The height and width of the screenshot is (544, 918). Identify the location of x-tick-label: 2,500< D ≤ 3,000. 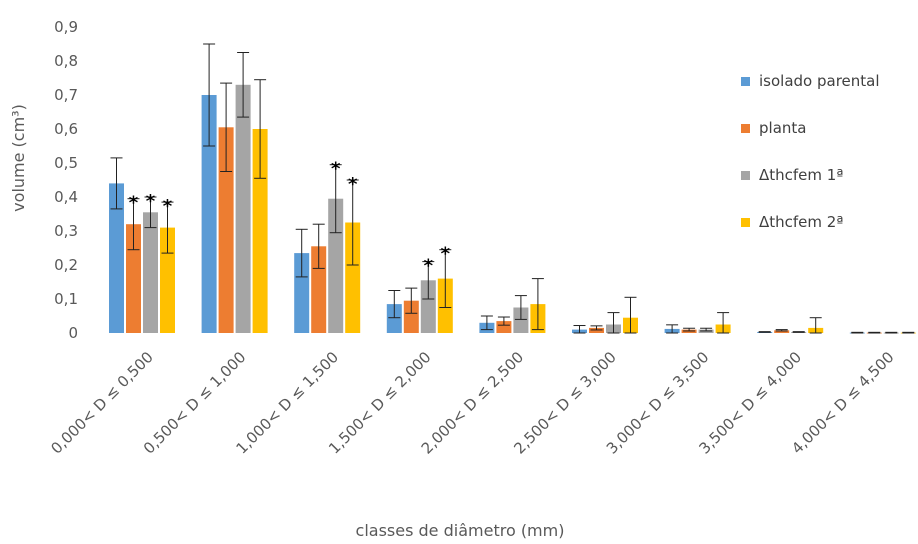
(565, 403).